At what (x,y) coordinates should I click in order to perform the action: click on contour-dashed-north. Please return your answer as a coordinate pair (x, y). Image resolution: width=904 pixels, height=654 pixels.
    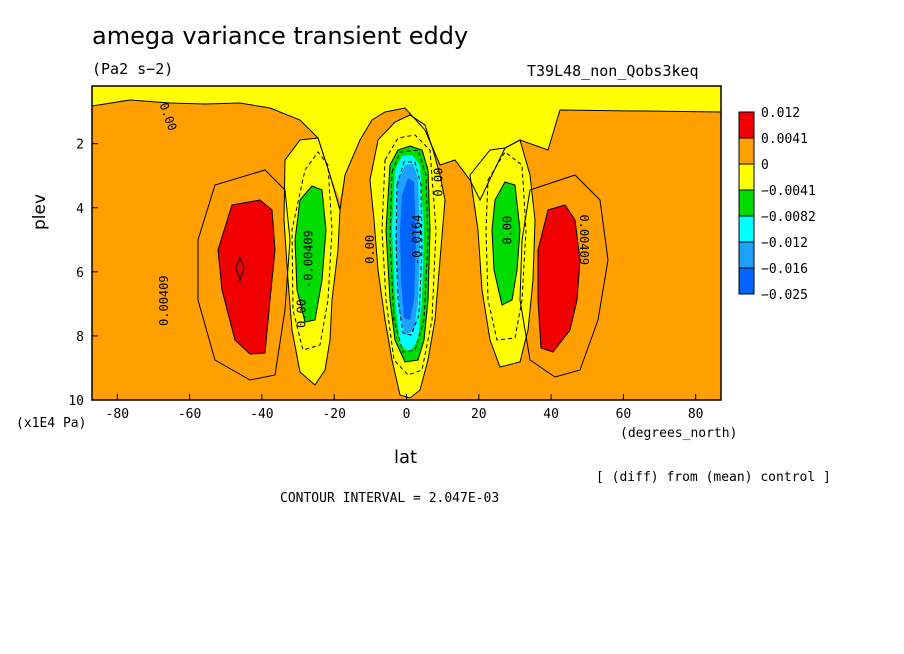
    Looking at the image, I should click on (506, 246).